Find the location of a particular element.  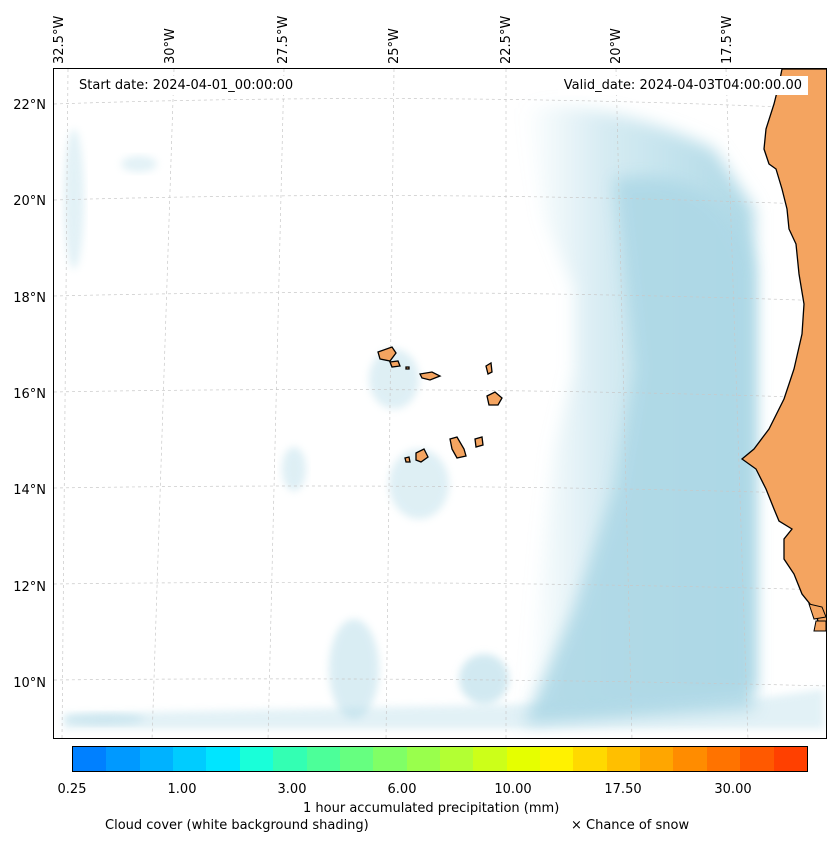

colorbar-tick: 0.25 is located at coordinates (72, 789).